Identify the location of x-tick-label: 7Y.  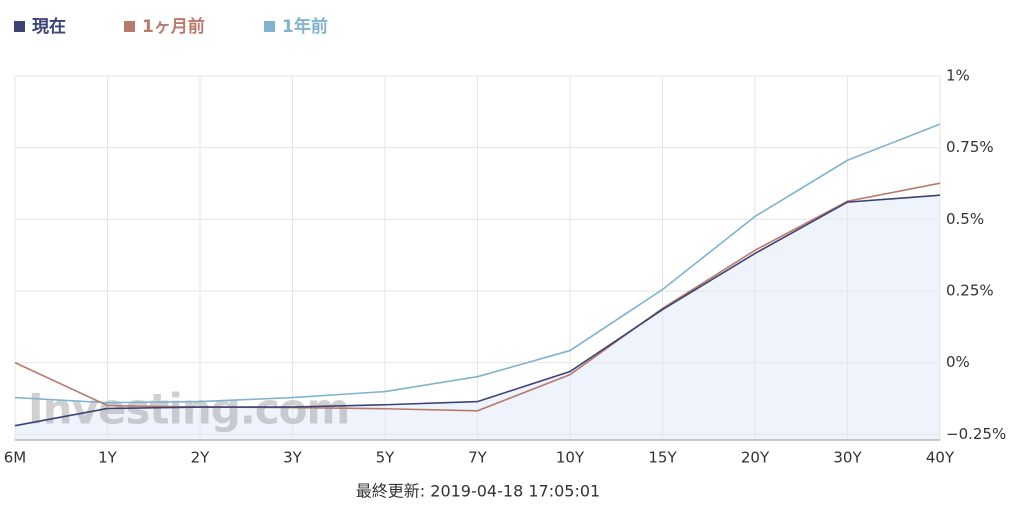
(478, 458).